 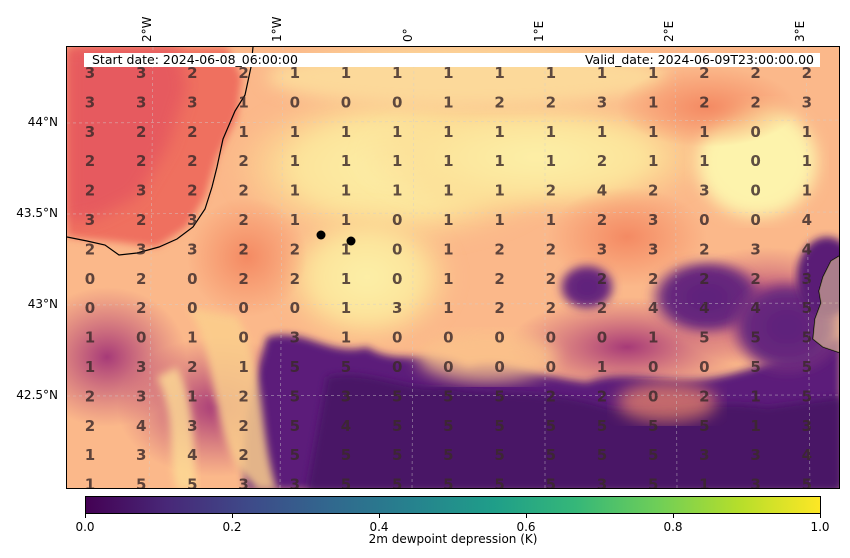 I want to click on colorbar-tick-label: 0.4, so click(x=379, y=527).